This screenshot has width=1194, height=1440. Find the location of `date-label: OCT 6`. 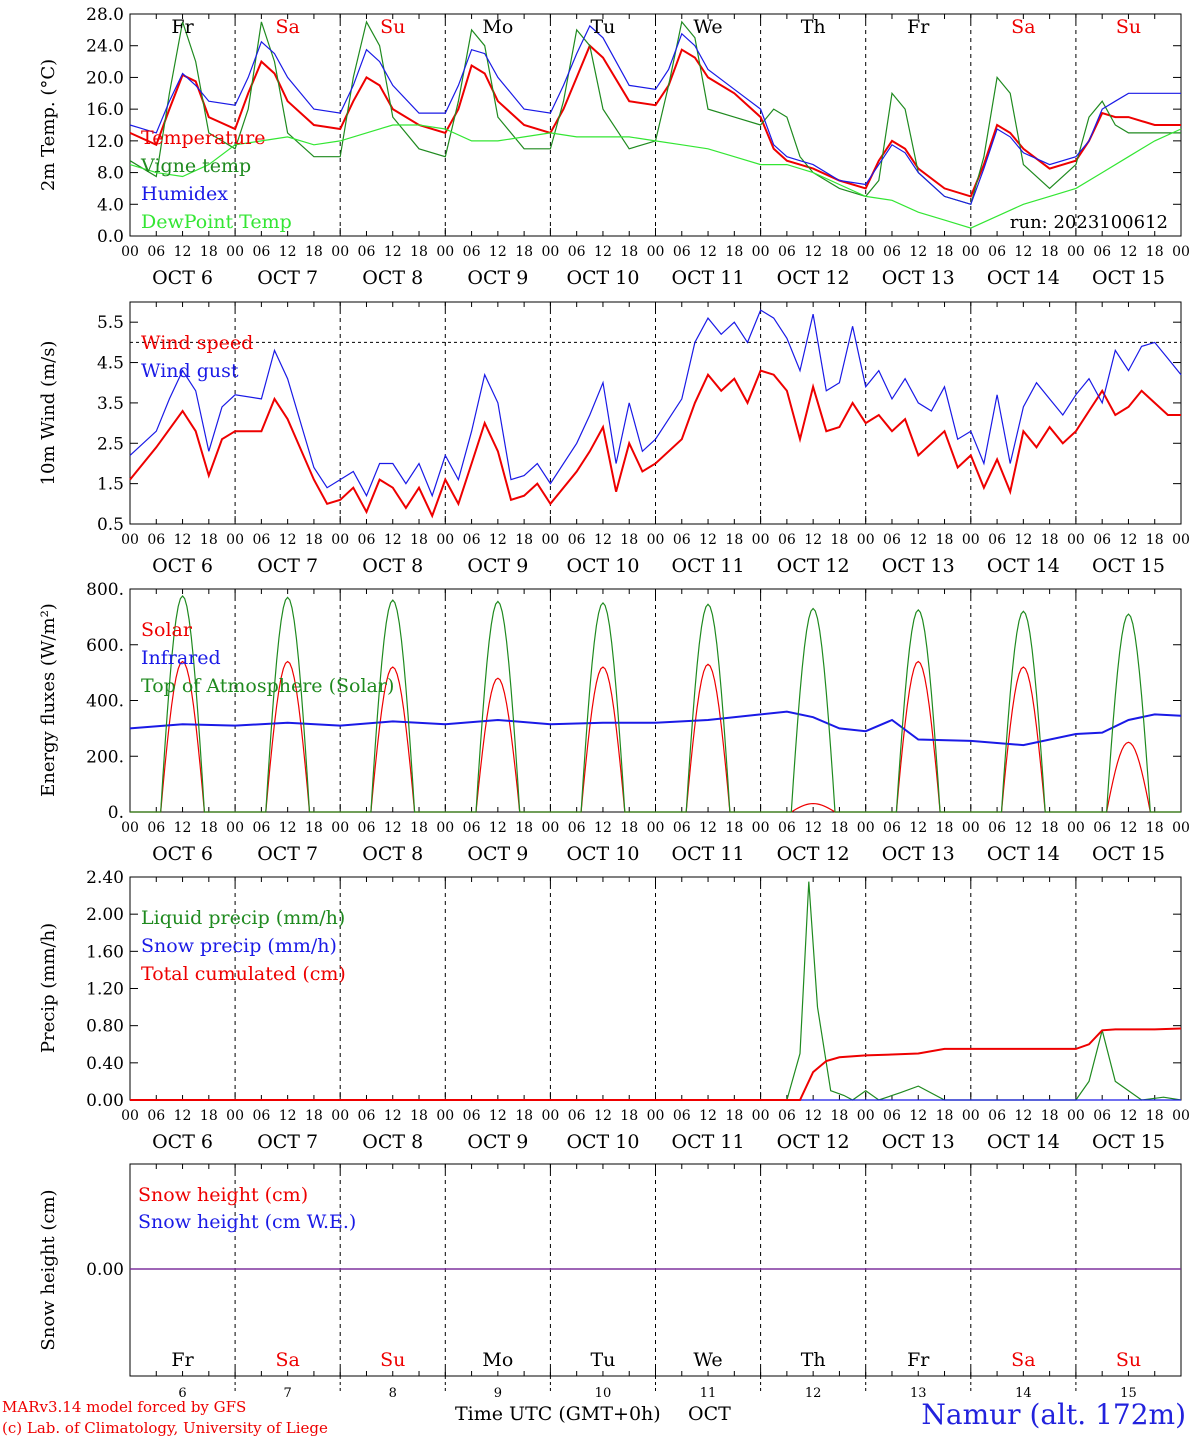

date-label: OCT 6 is located at coordinates (182, 854).